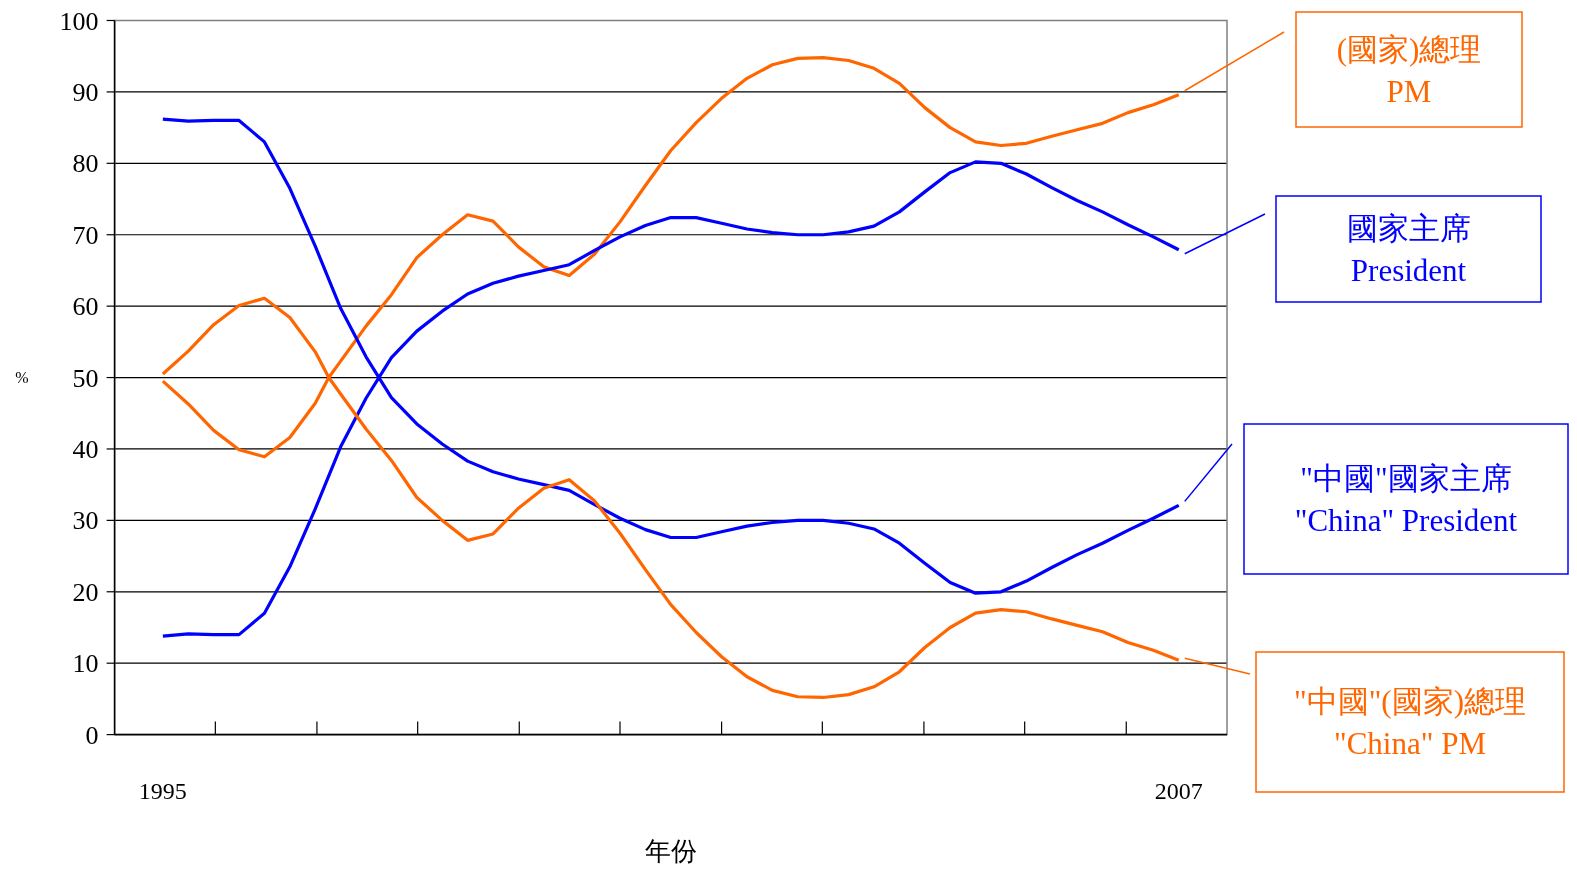  Describe the element at coordinates (85, 378) in the screenshot. I see `y-tick-label: 50` at that location.